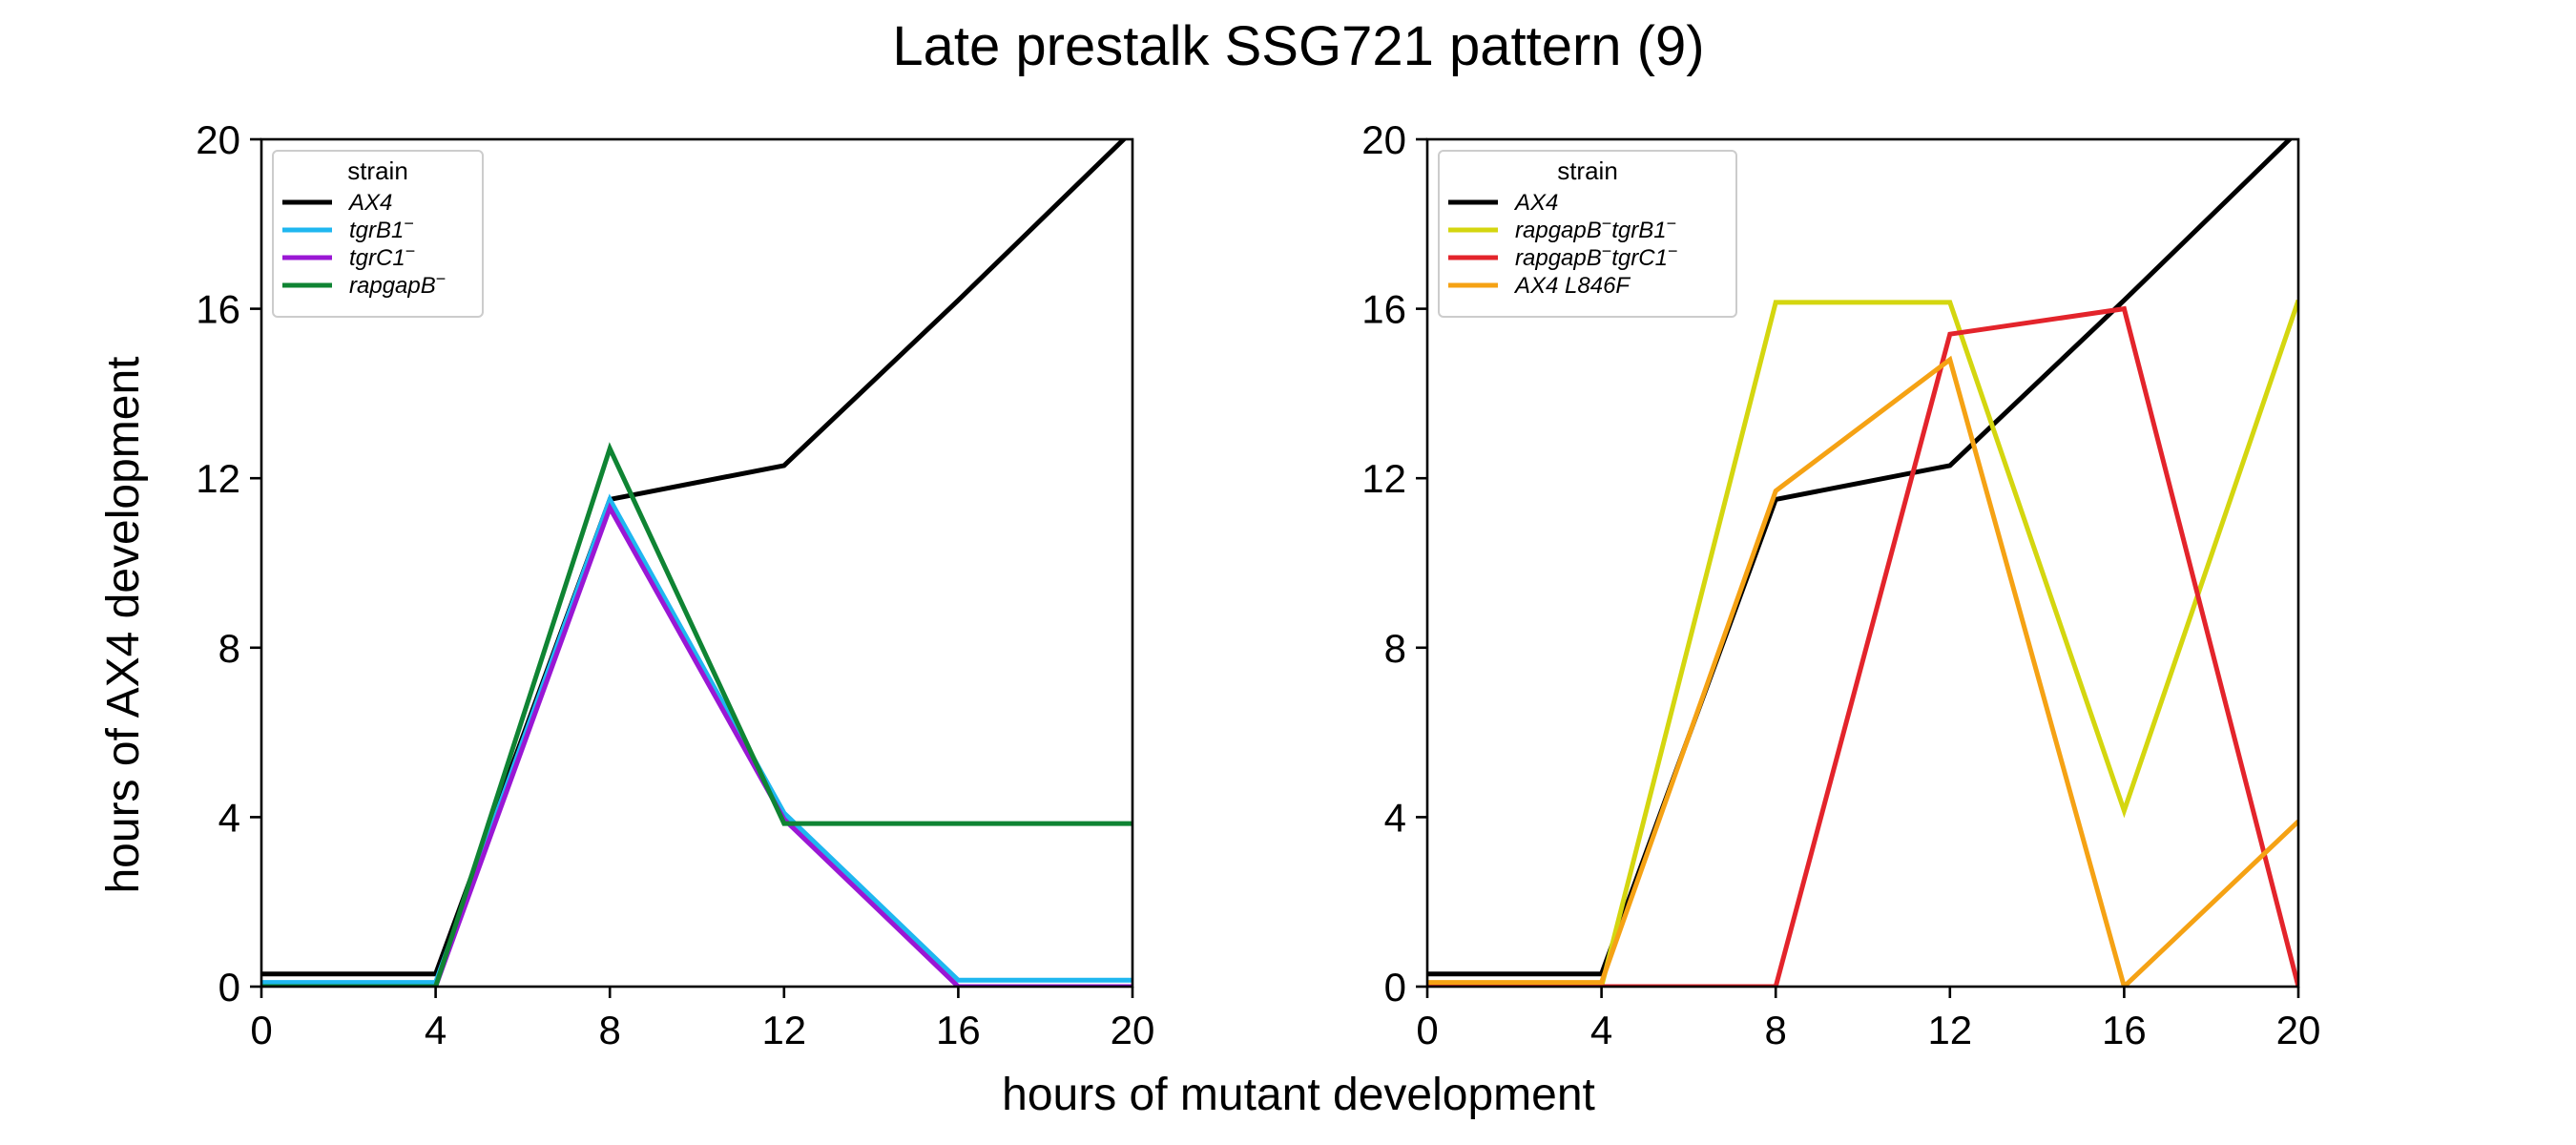 Image resolution: width=2576 pixels, height=1145 pixels. I want to click on left-y-tick-label: 8, so click(229, 648).